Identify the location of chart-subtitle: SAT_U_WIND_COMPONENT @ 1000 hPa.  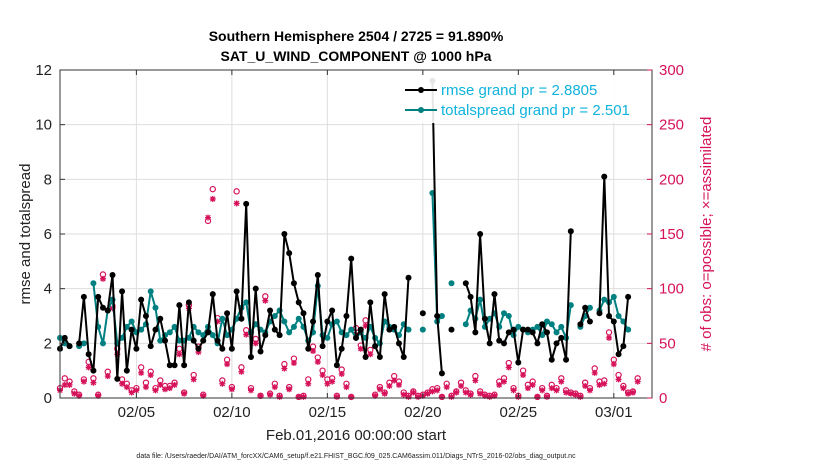
(356, 56).